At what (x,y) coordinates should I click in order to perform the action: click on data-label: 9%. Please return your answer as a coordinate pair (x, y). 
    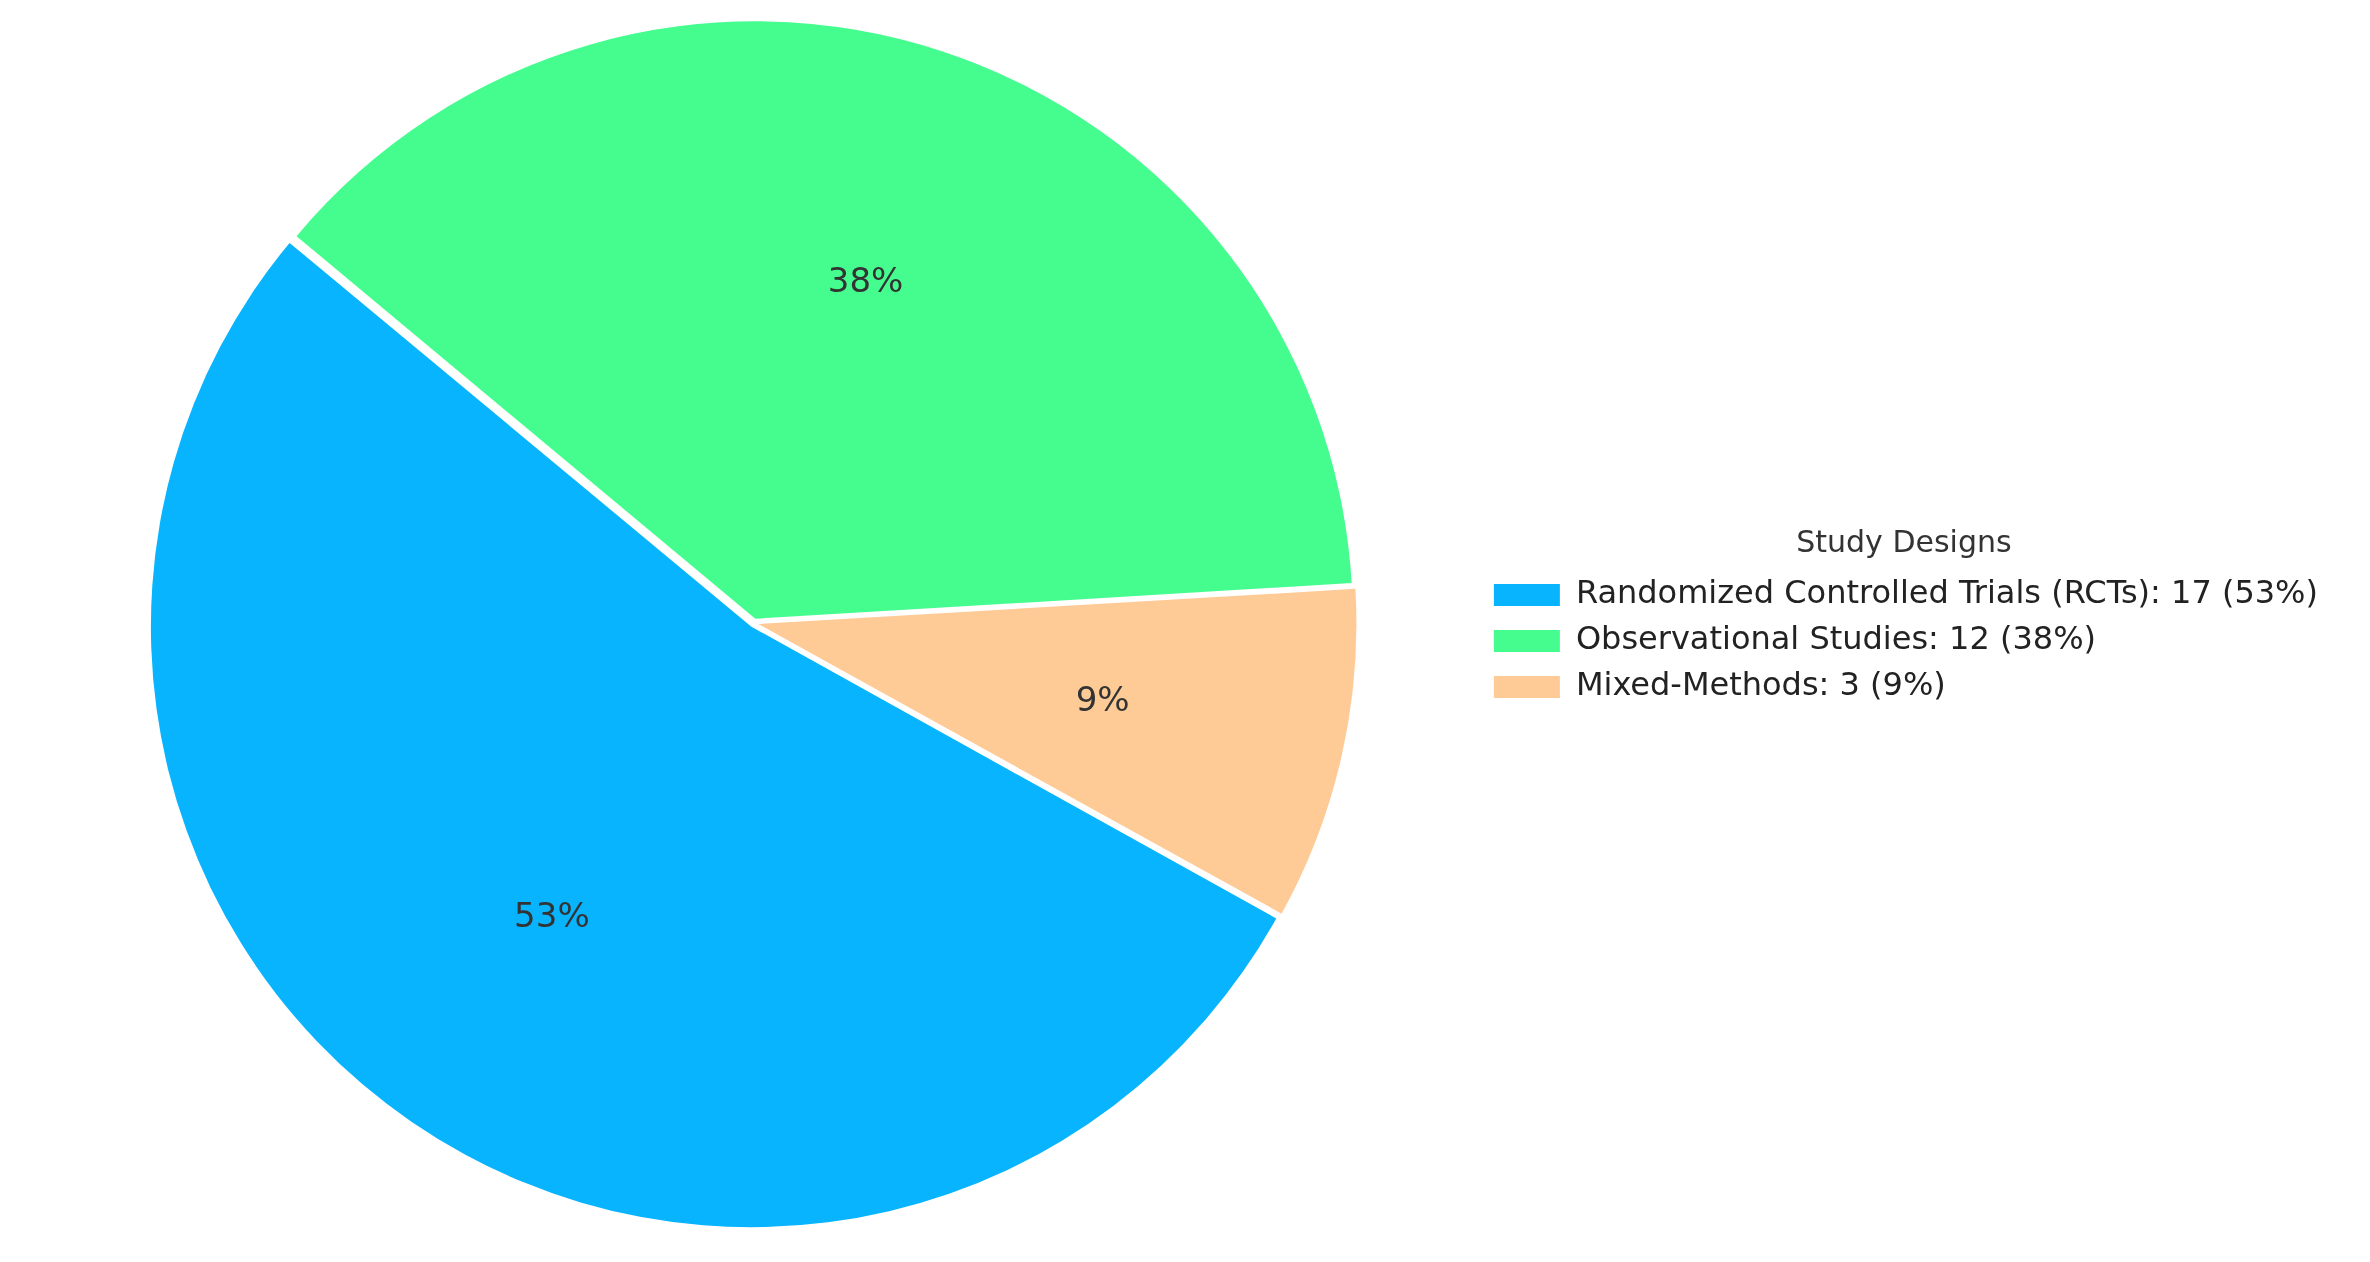
    Looking at the image, I should click on (1102, 699).